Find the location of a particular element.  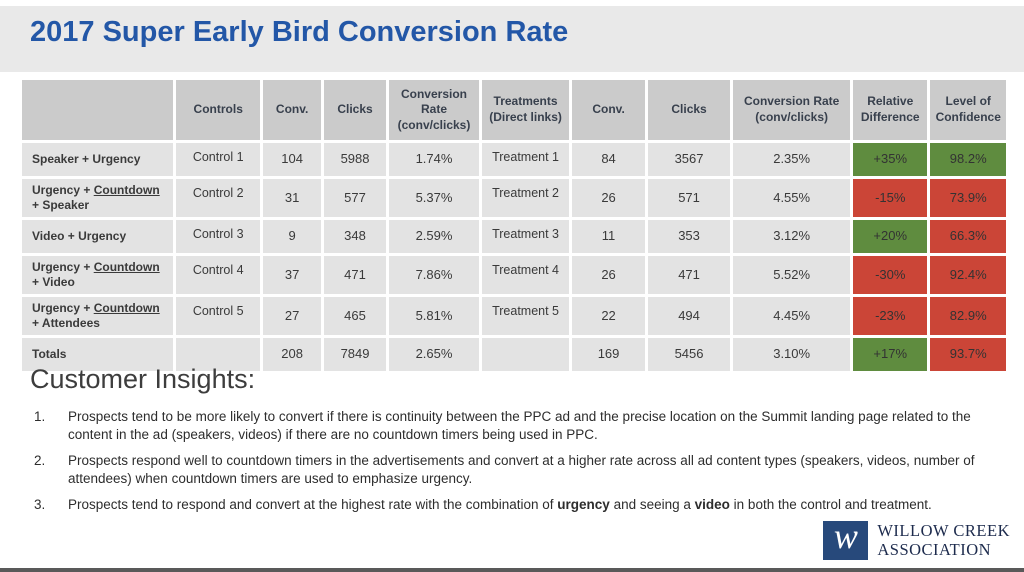

control-conv-cell: 104 is located at coordinates (292, 159).